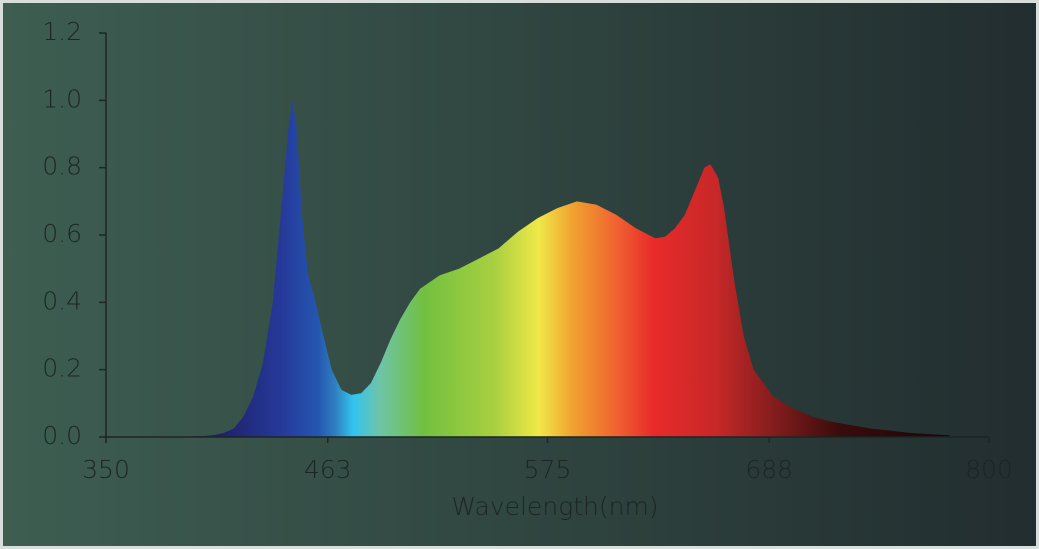 The image size is (1039, 549). I want to click on y-tick-label: 0.8, so click(62, 166).